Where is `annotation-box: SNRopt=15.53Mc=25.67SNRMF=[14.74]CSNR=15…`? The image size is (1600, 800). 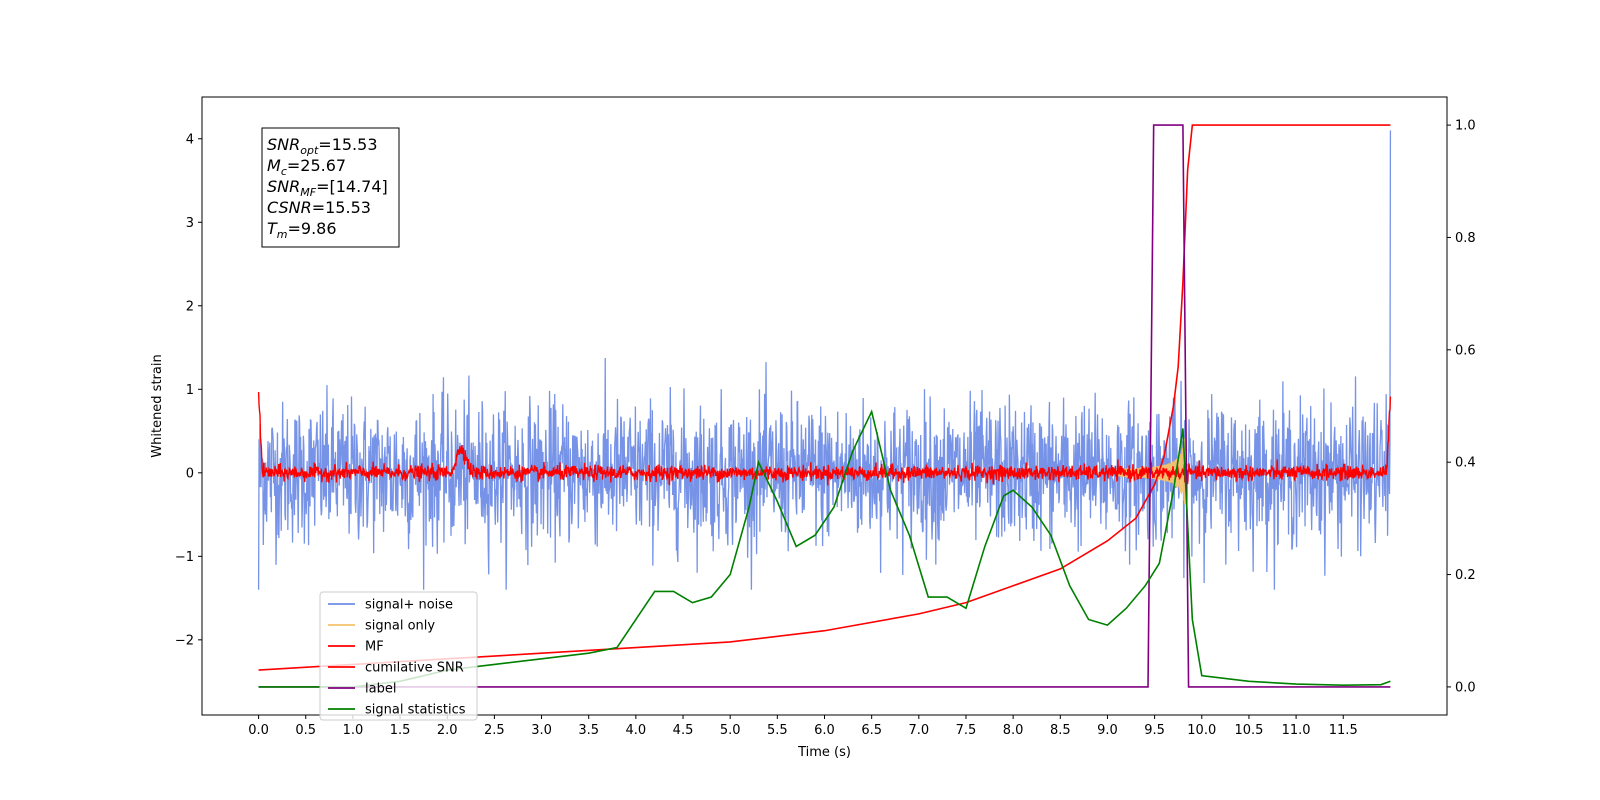 annotation-box: SNRopt=15.53Mc=25.67SNRMF=[14.74]CSNR=15… is located at coordinates (330, 187).